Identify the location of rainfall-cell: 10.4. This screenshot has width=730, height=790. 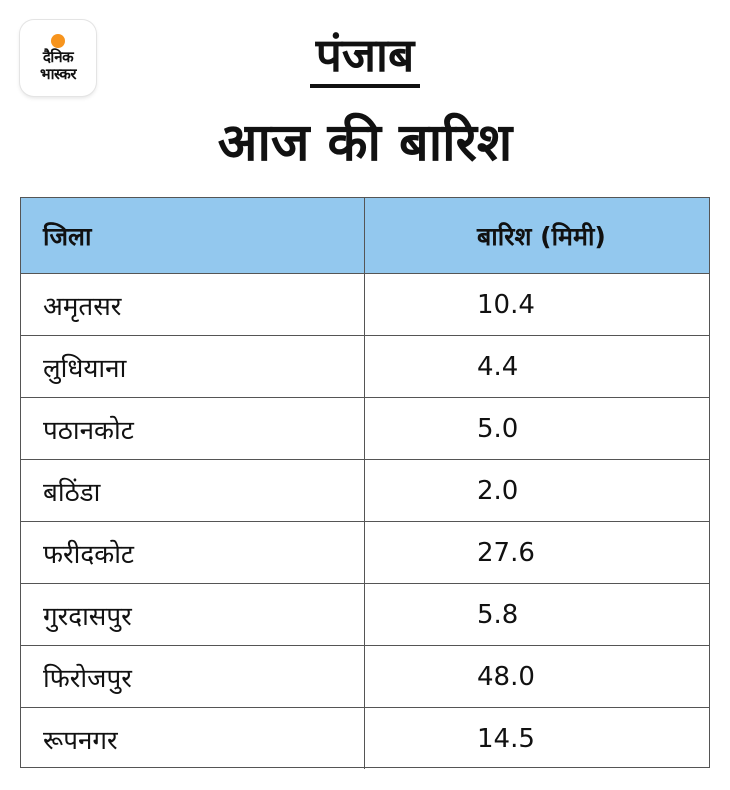
(506, 304).